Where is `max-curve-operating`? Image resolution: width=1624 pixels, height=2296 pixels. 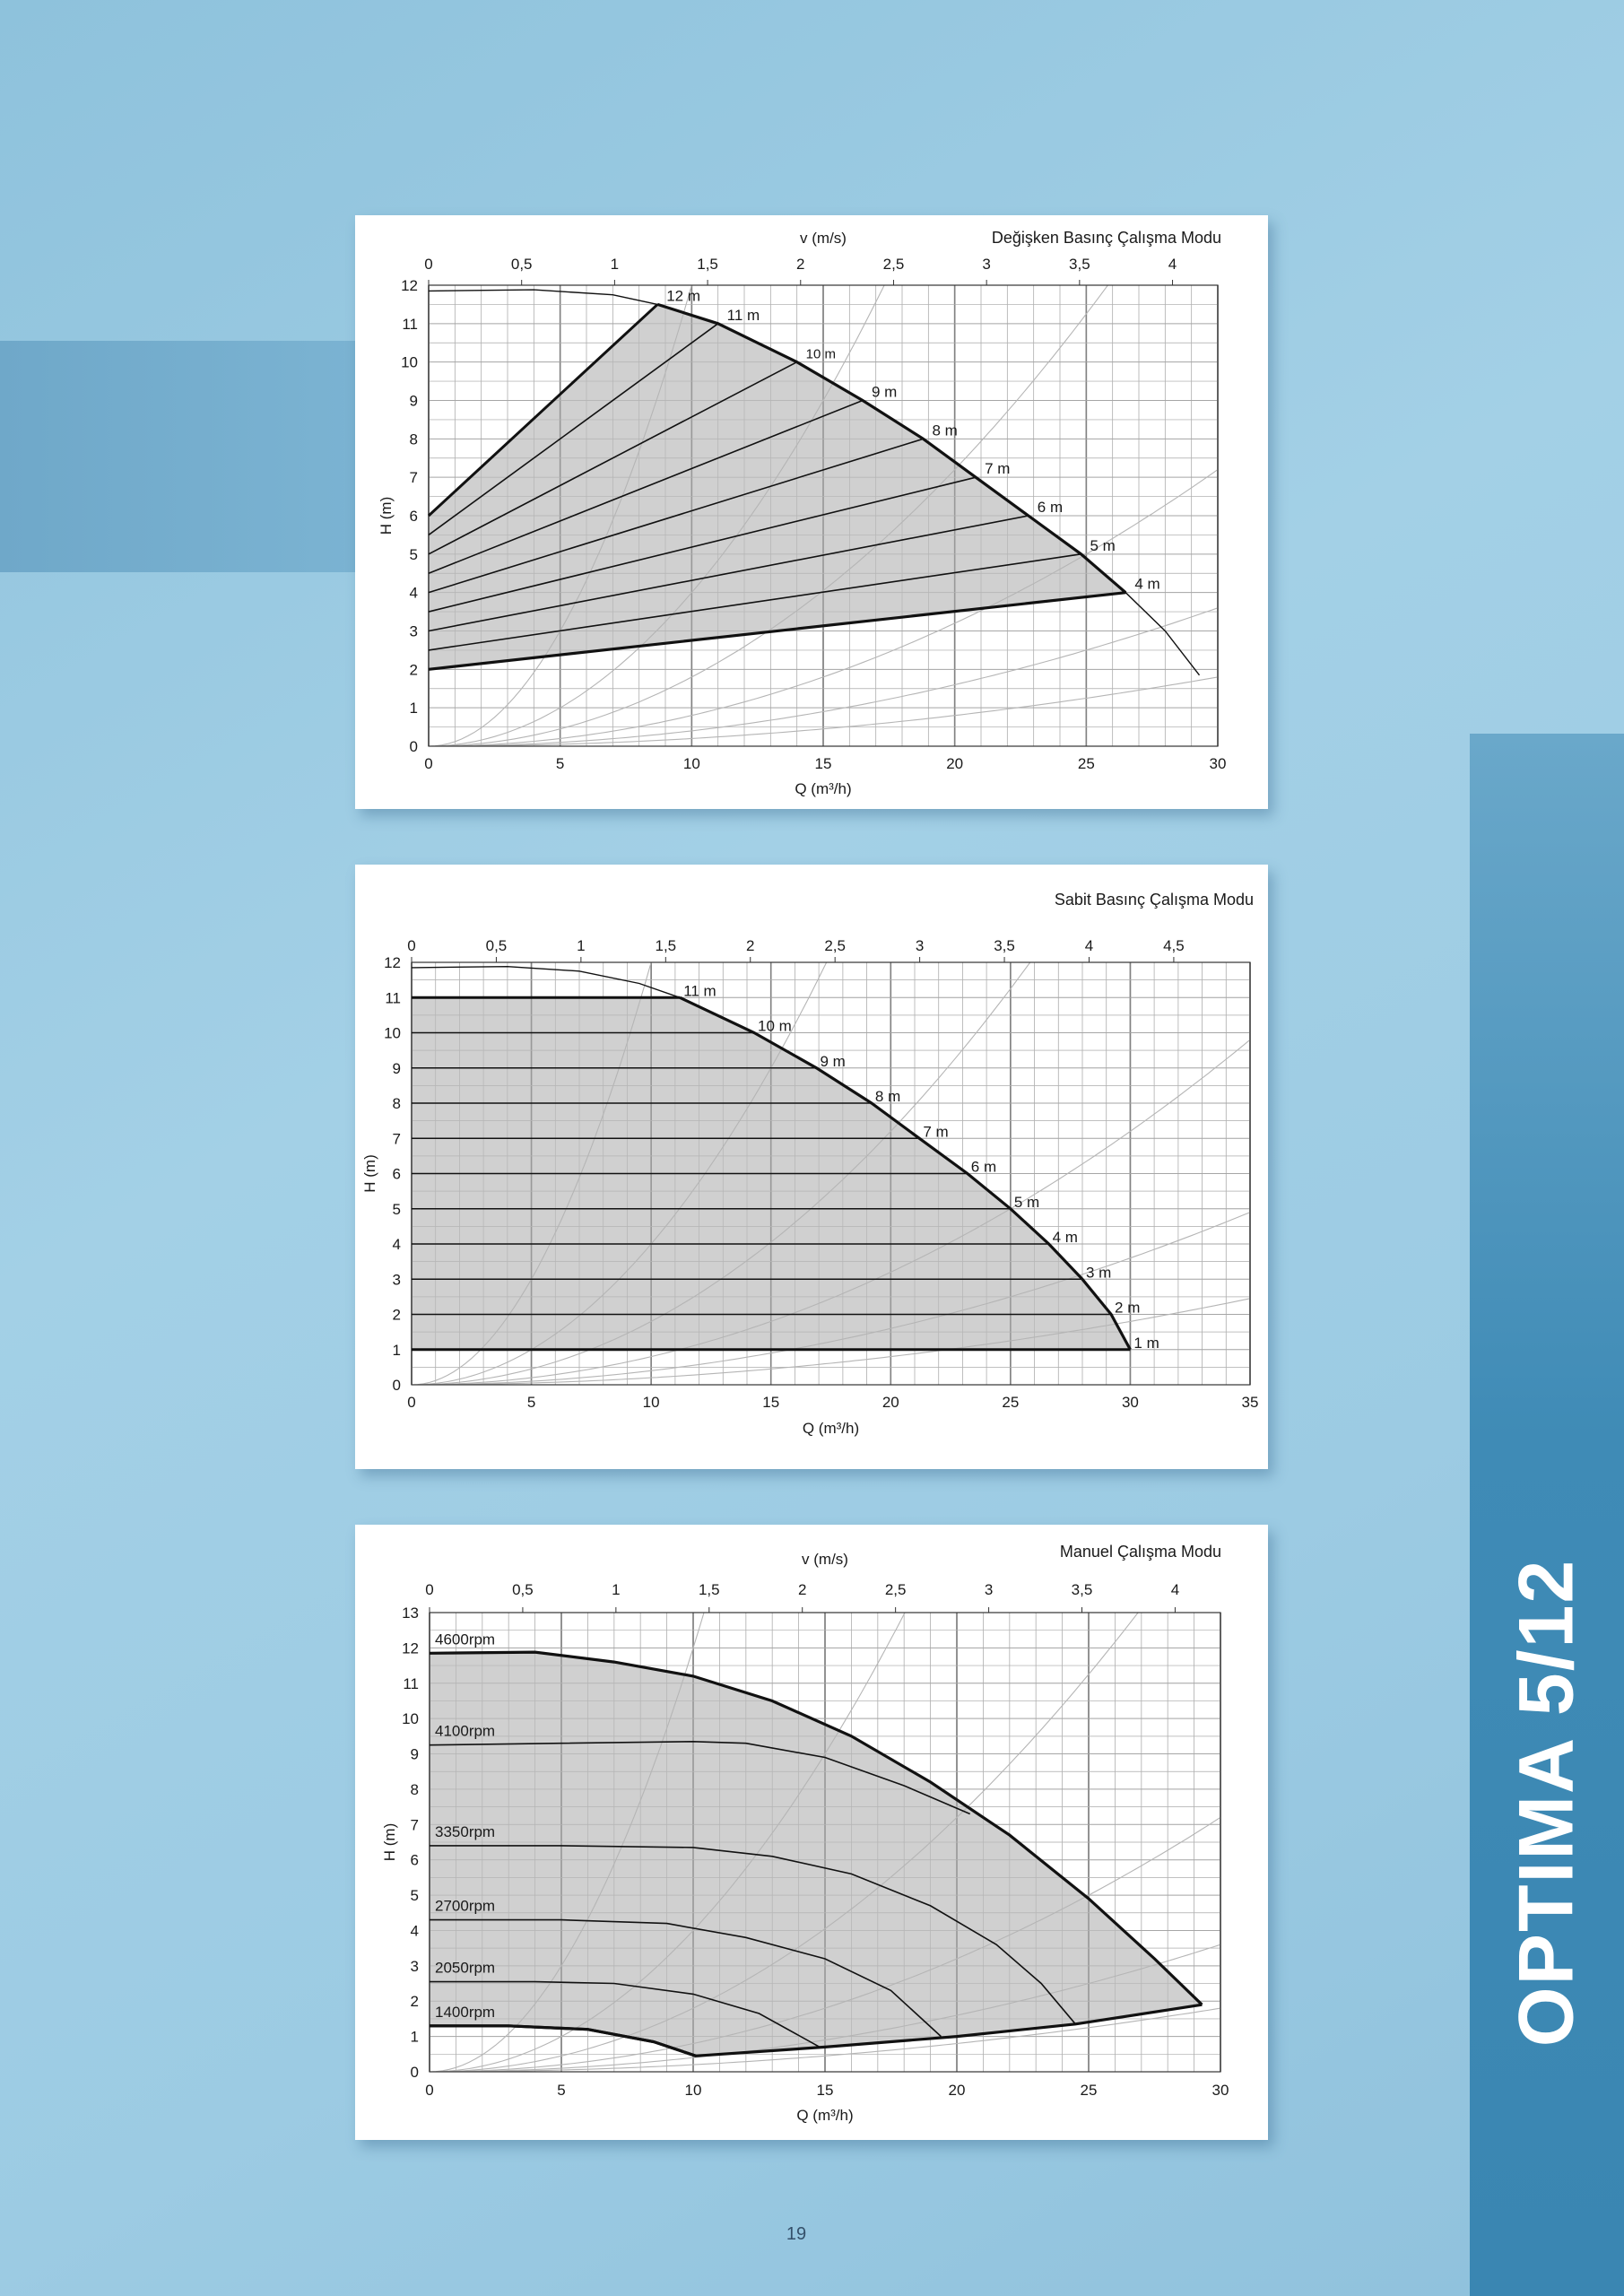
max-curve-operating is located at coordinates (905, 1173).